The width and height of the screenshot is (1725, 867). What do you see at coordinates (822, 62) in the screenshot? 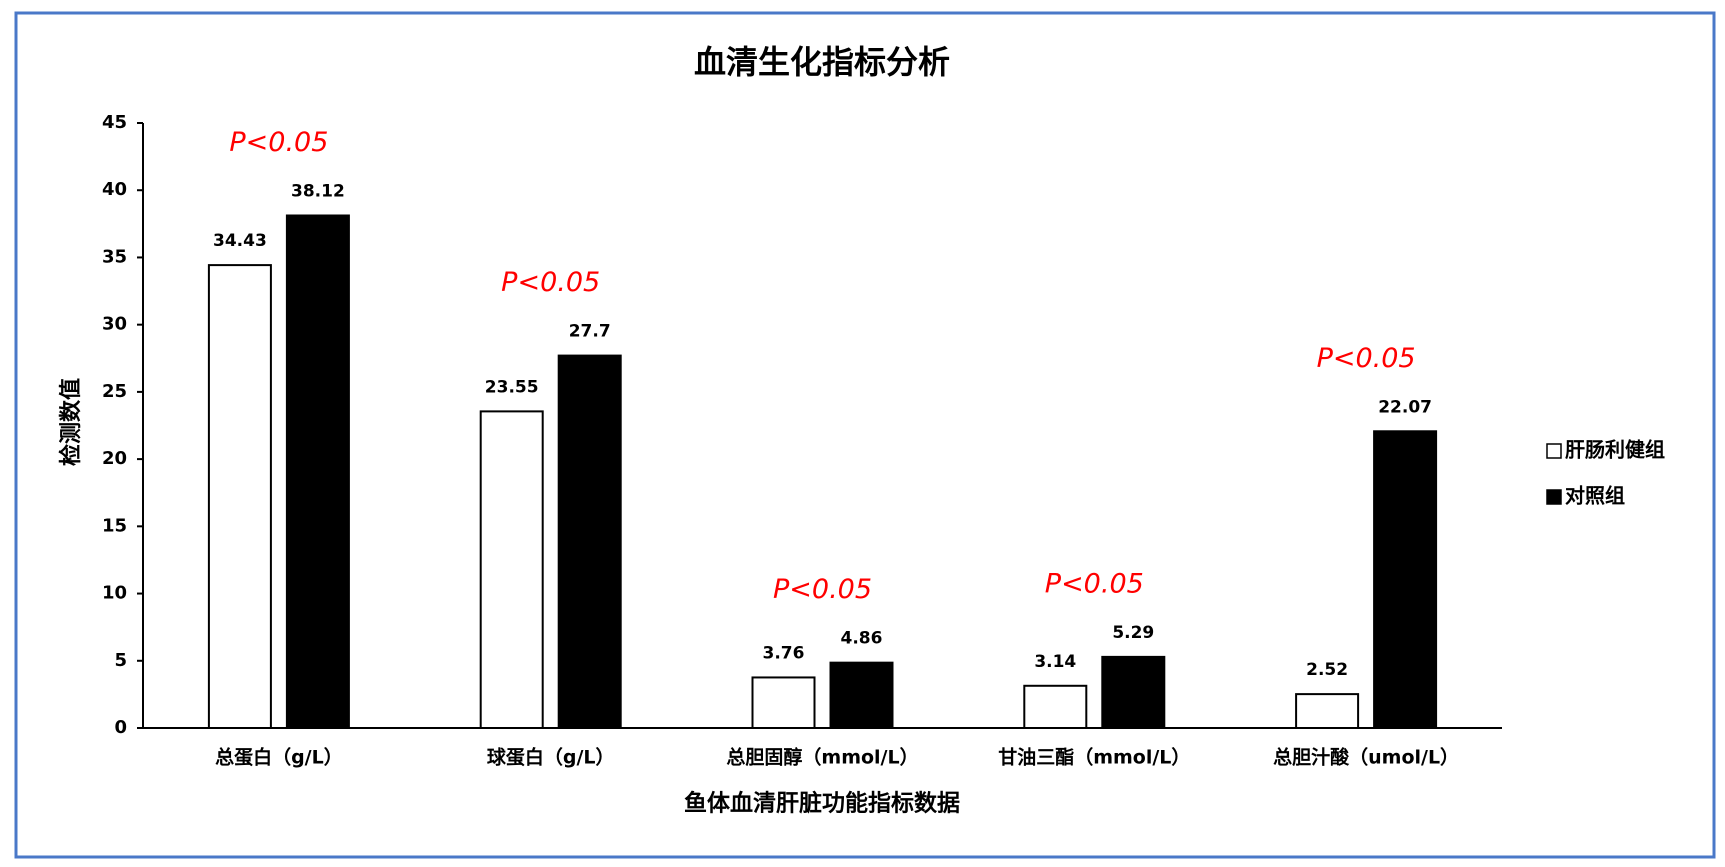
I see `chart-title: 血清生化指标分析` at bounding box center [822, 62].